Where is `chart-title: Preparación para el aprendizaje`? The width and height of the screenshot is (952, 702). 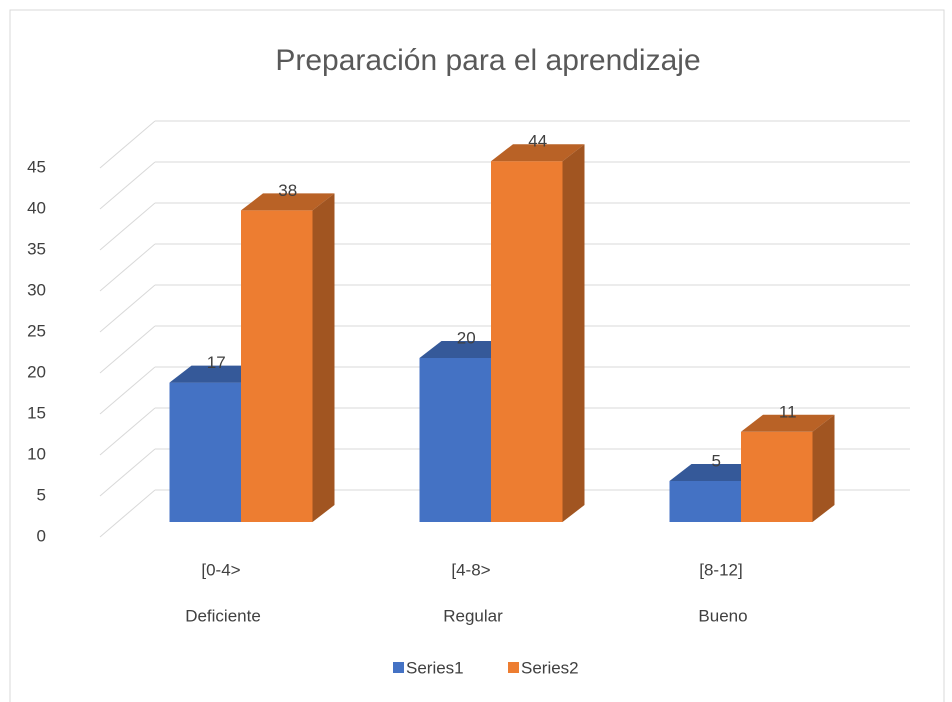
chart-title: Preparación para el aprendizaje is located at coordinates (487, 60).